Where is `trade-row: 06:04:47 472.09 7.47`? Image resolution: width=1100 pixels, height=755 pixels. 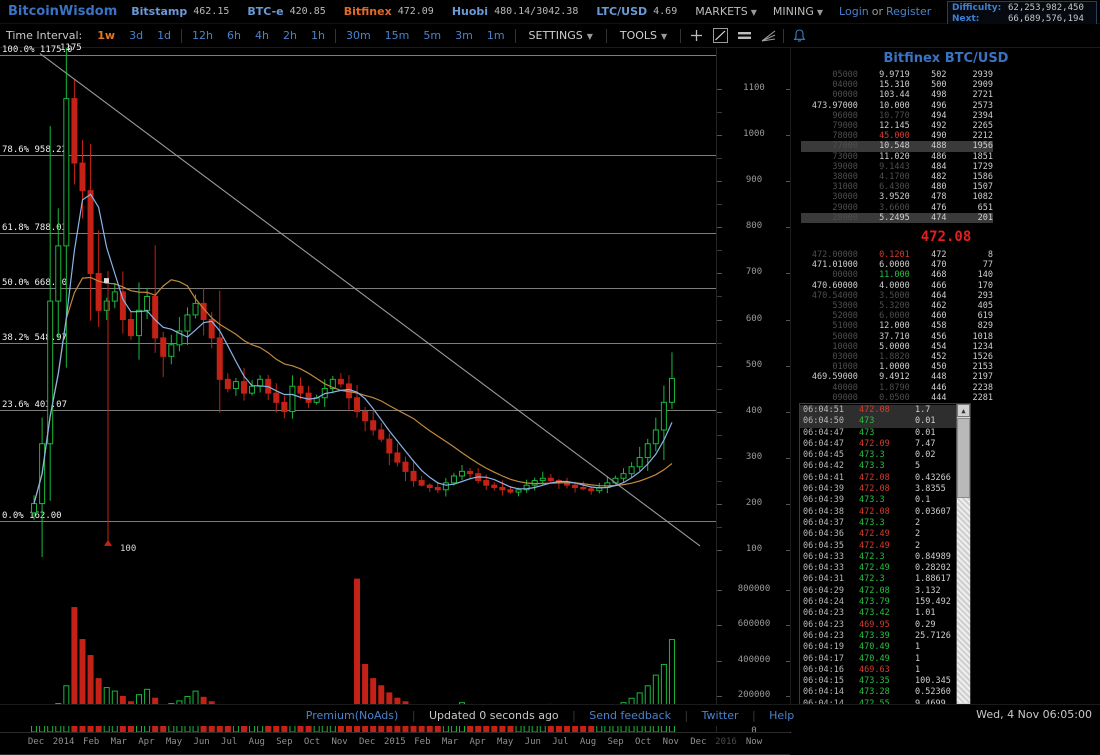
trade-row: 06:04:47 472.09 7.47 is located at coordinates (885, 444).